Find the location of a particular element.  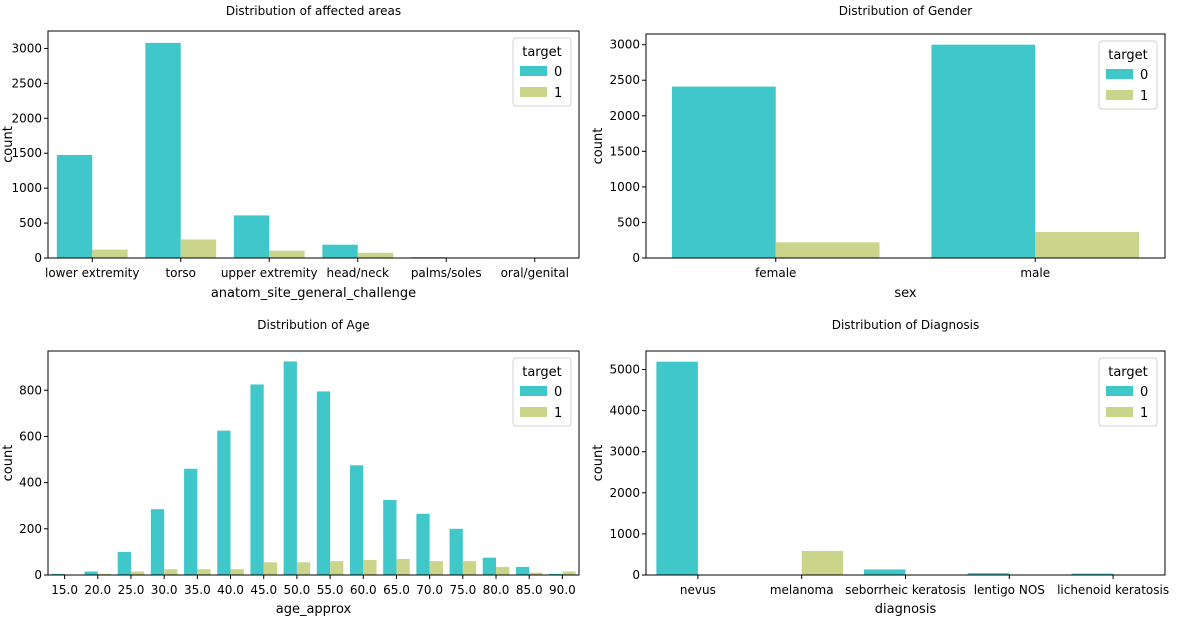

x-tick-label: 65.0 is located at coordinates (396, 590).